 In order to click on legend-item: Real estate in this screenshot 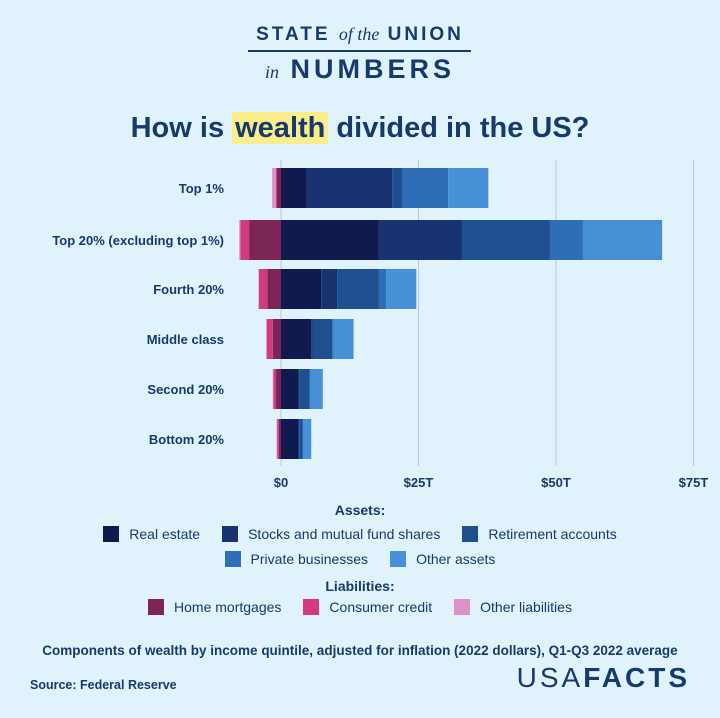, I will do `click(151, 534)`.